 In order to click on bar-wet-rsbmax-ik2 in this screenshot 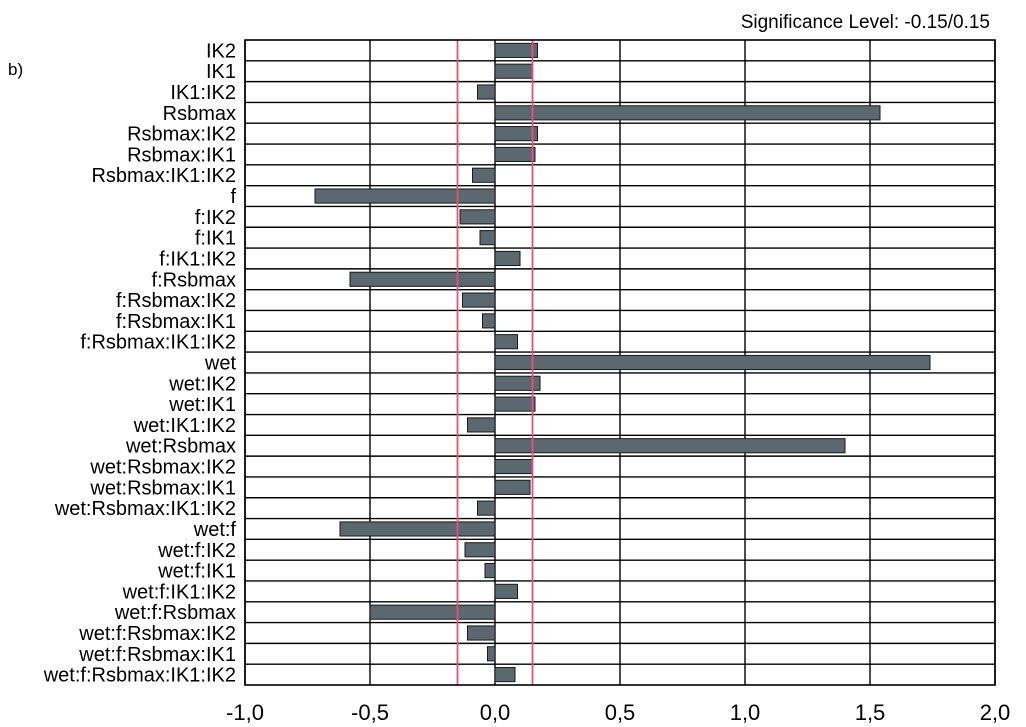, I will do `click(513, 466)`.